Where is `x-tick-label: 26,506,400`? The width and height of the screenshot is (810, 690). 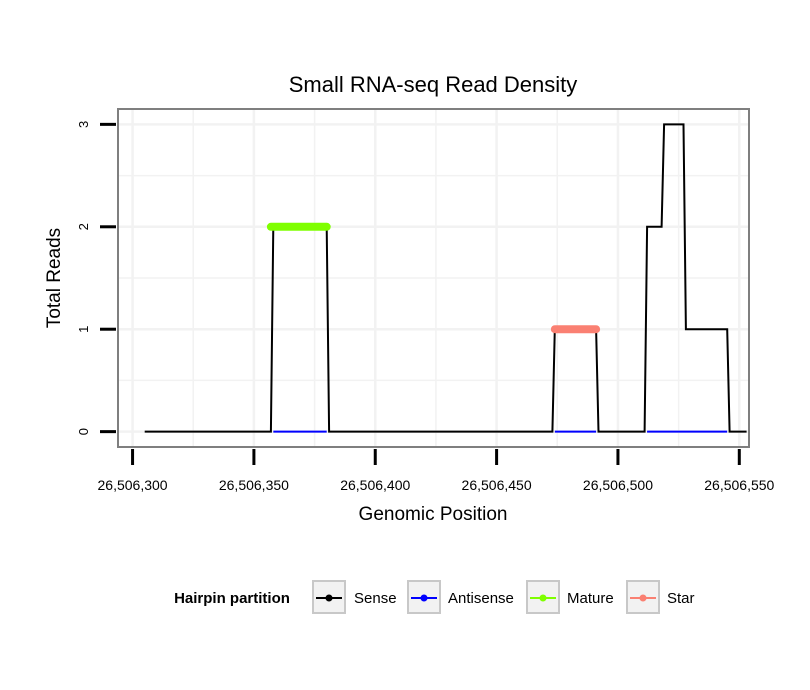
x-tick-label: 26,506,400 is located at coordinates (375, 485).